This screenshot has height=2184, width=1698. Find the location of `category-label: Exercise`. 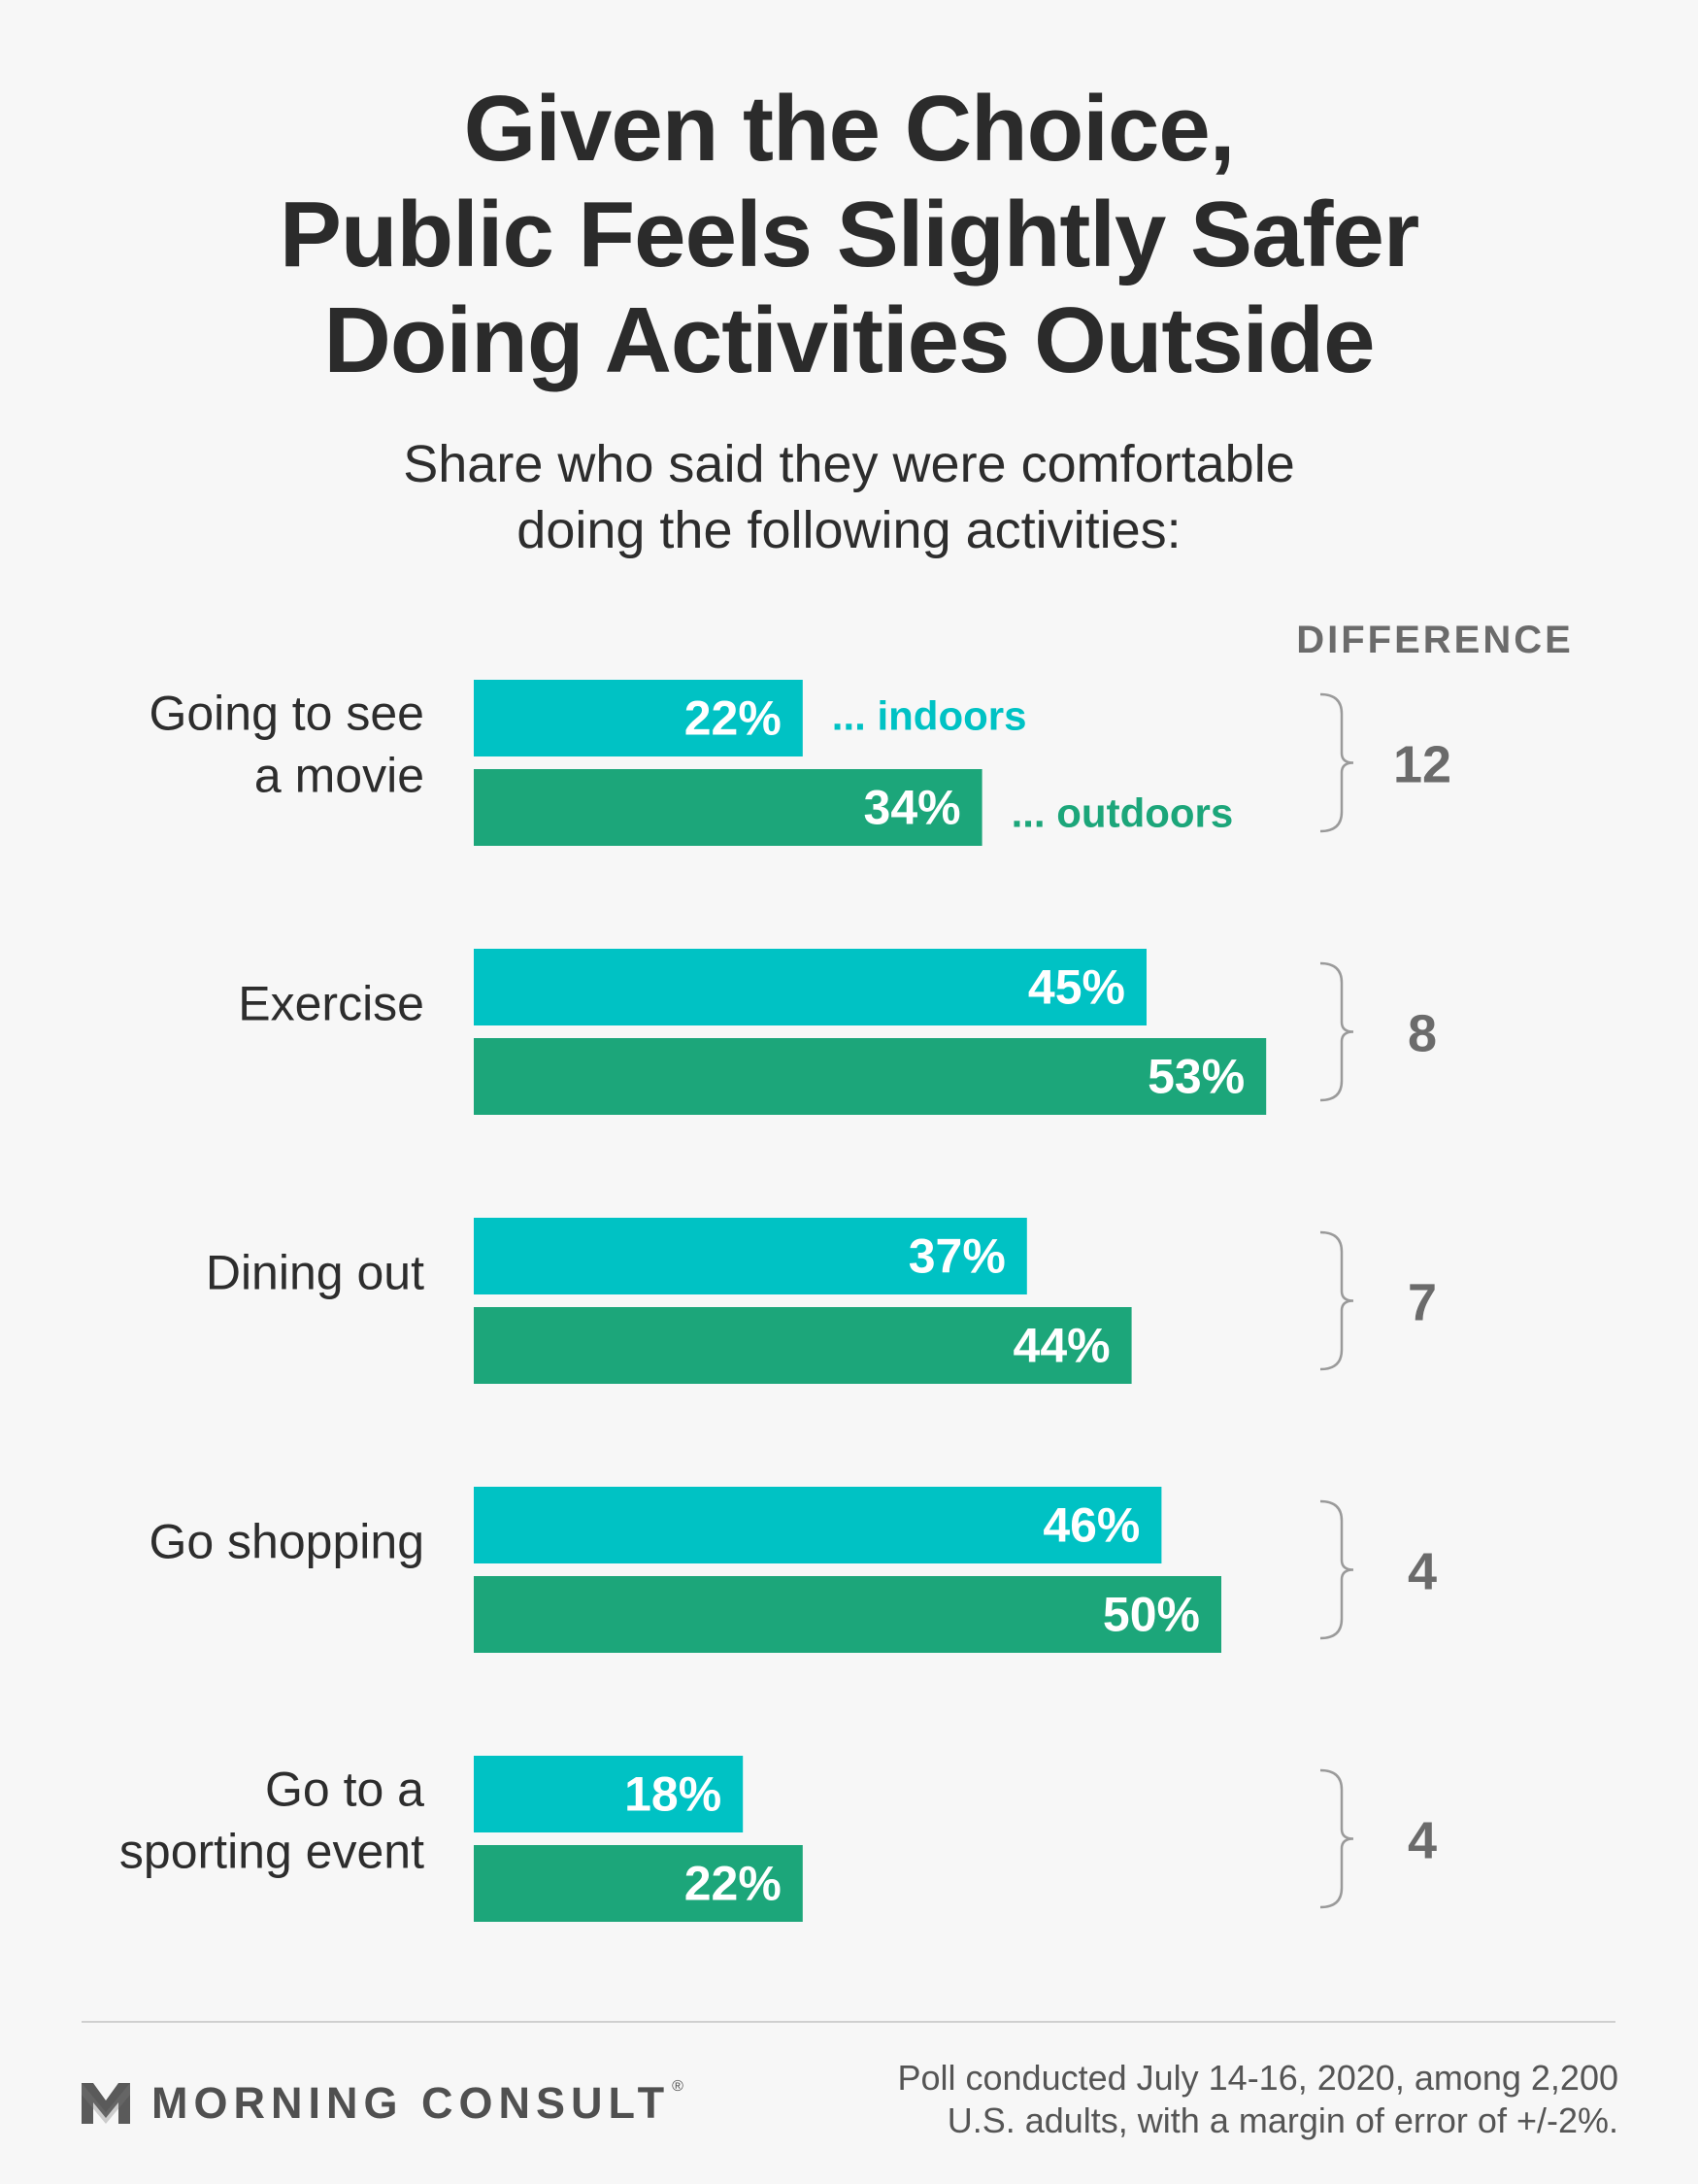

category-label: Exercise is located at coordinates (331, 1004).